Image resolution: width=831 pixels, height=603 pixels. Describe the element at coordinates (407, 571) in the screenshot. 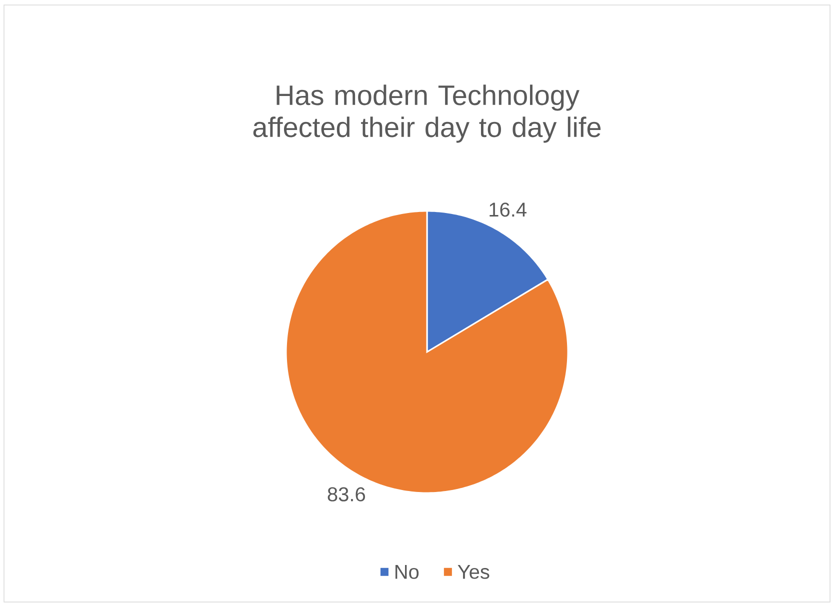

I see `legend-label: No` at that location.